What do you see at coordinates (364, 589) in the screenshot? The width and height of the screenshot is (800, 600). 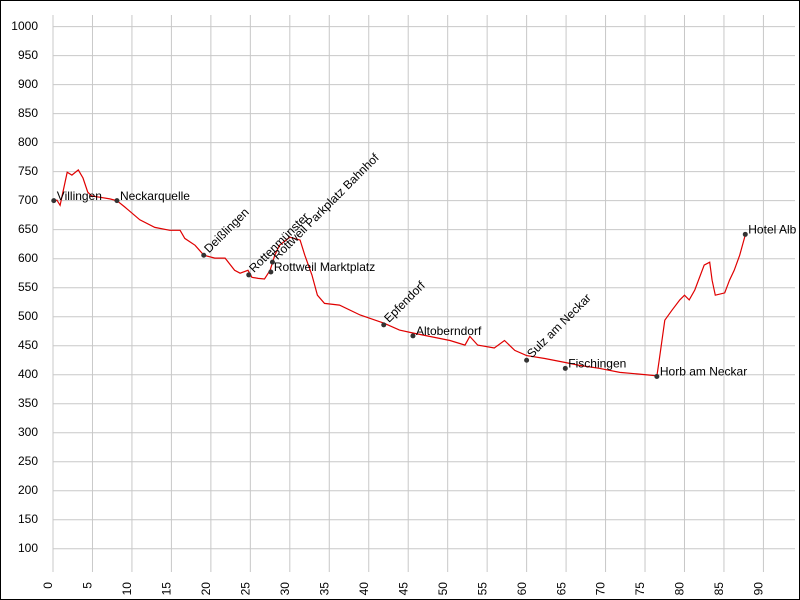 I see `x-tick-label: 40` at bounding box center [364, 589].